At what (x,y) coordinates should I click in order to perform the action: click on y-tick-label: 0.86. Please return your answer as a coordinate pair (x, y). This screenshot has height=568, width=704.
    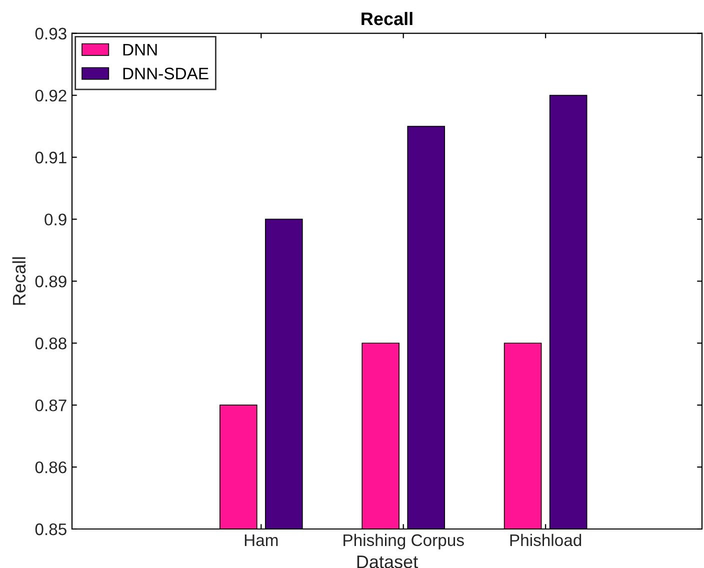
    Looking at the image, I should click on (50, 467).